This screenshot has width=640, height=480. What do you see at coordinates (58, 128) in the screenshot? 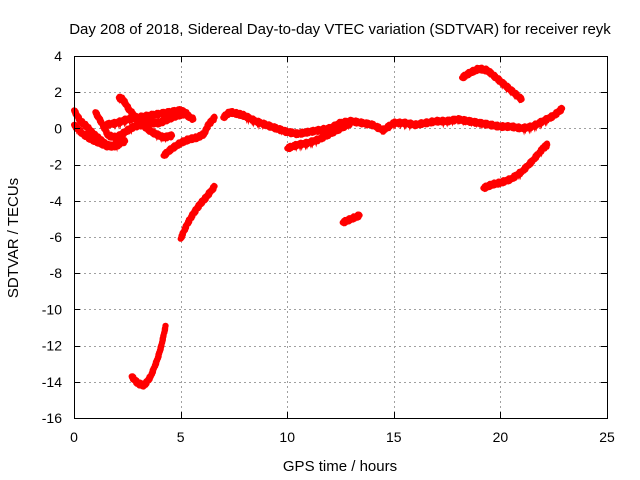
I see `y-tick-label: 0` at bounding box center [58, 128].